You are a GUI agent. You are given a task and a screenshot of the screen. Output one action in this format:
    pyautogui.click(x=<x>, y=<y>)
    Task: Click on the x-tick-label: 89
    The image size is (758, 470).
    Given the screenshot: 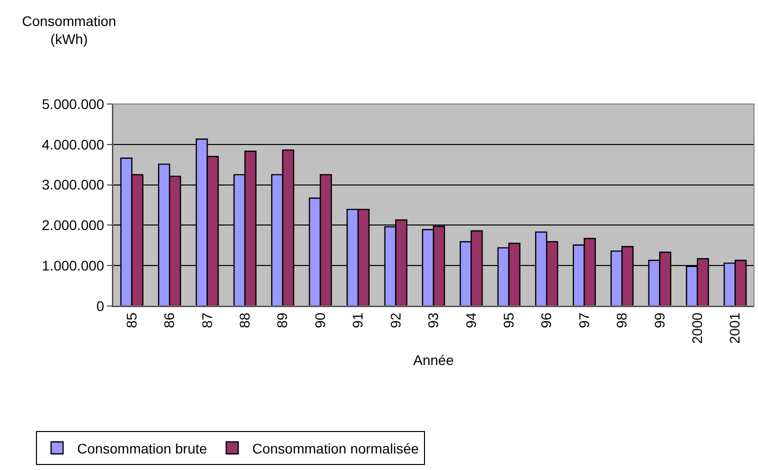 What is the action you would take?
    pyautogui.click(x=282, y=320)
    